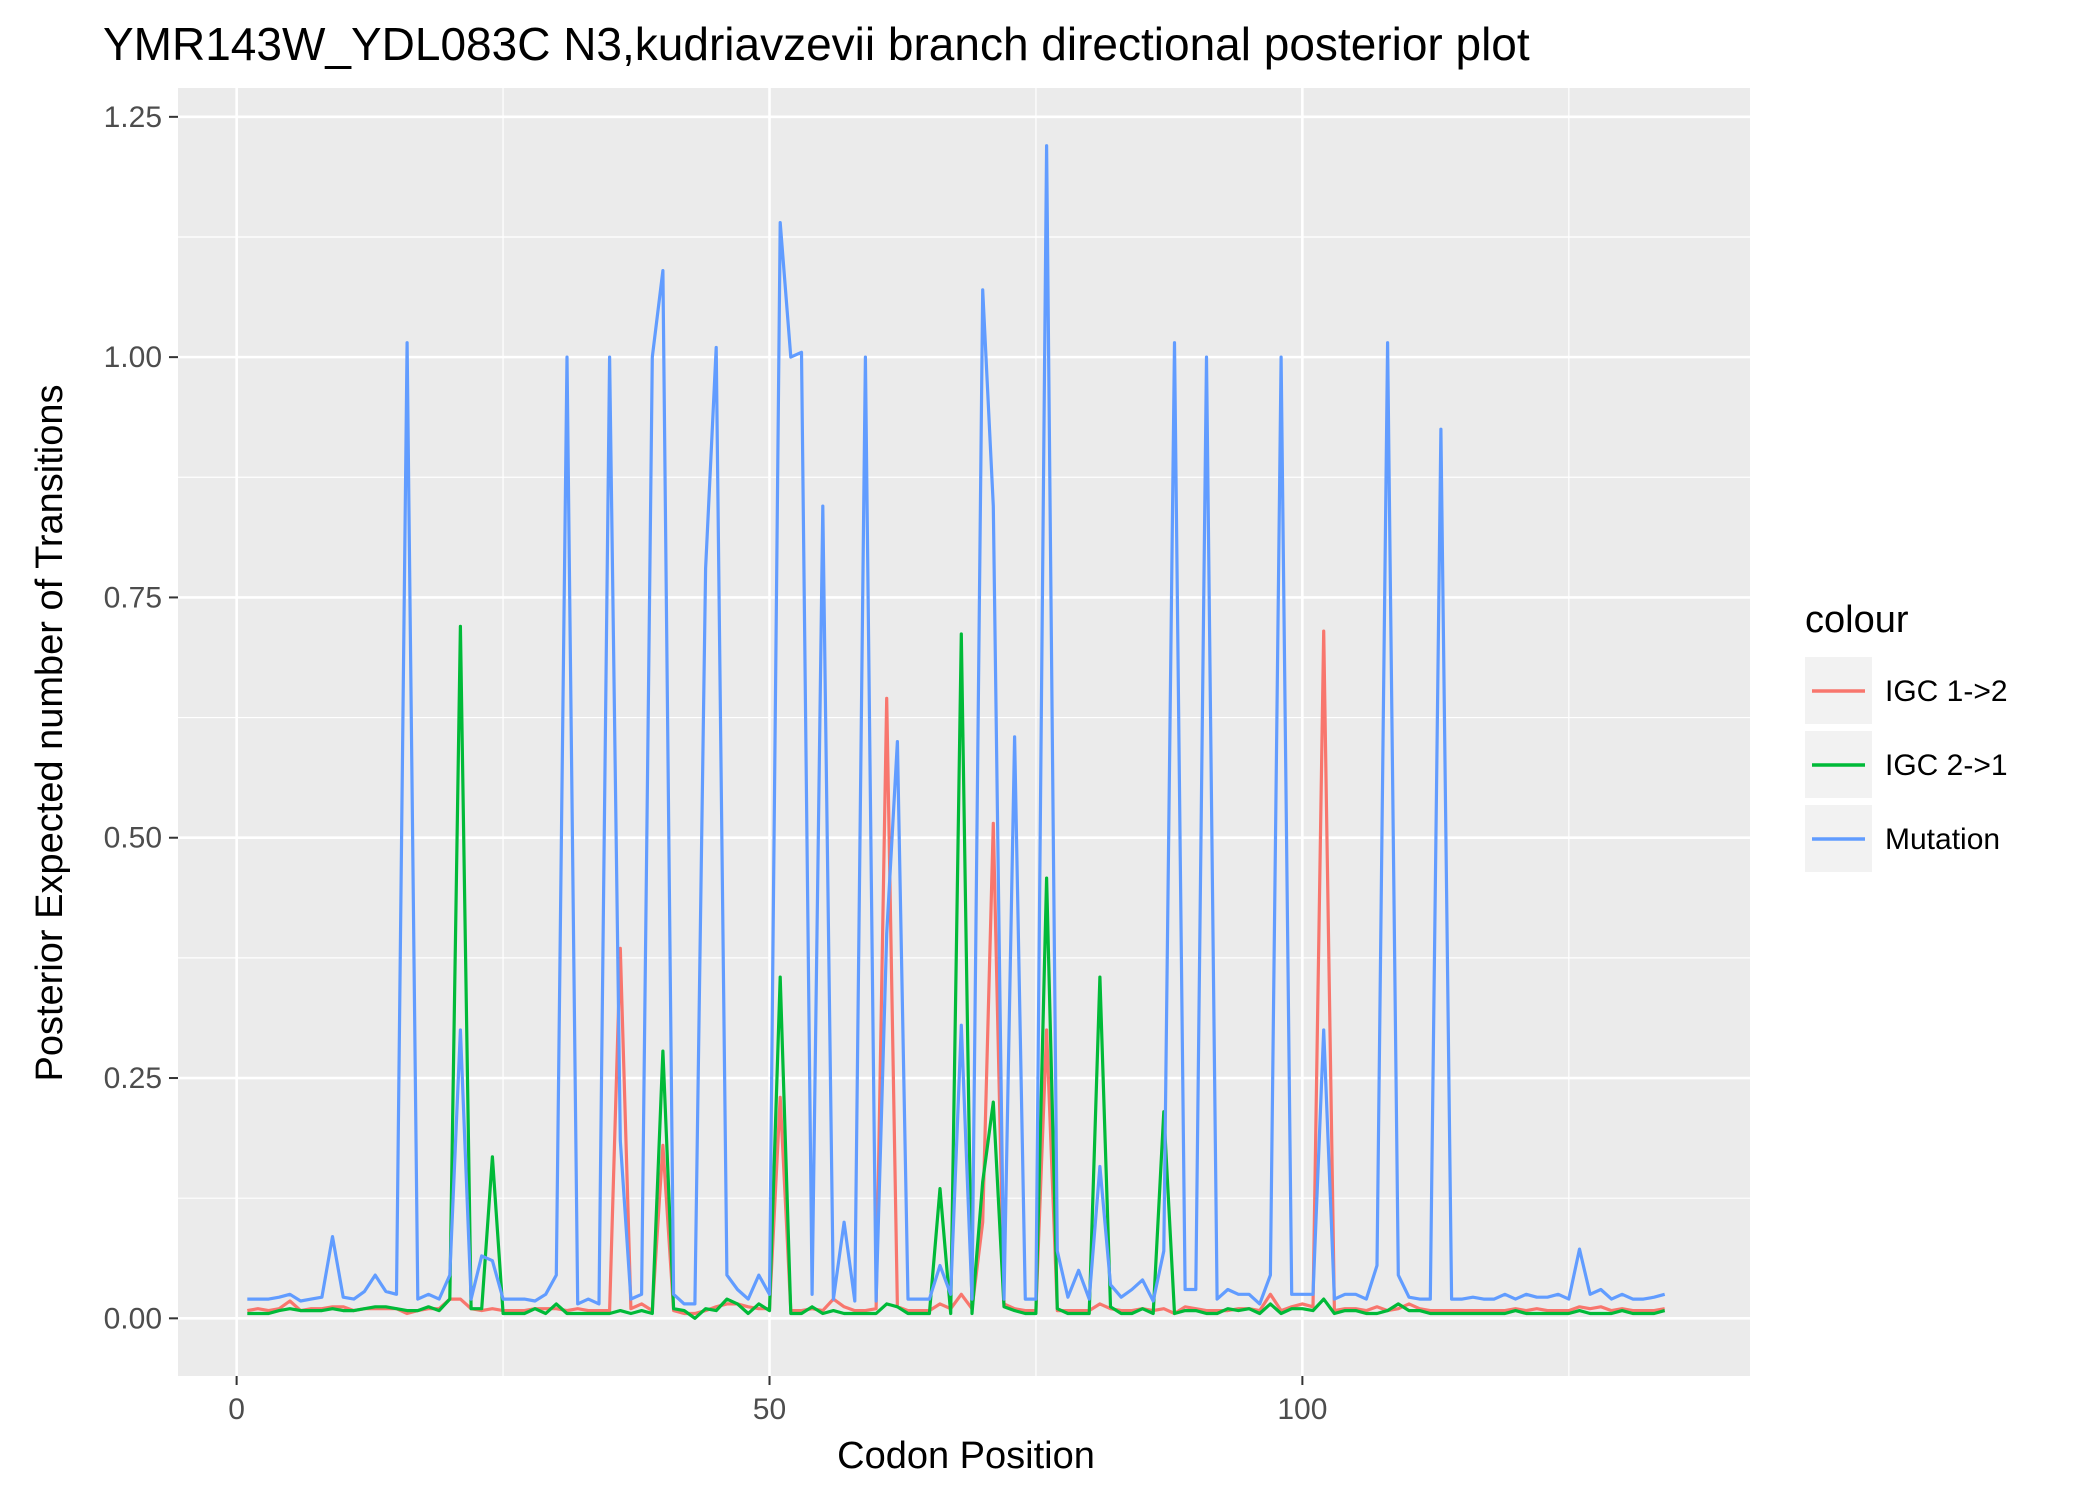  What do you see at coordinates (769, 1409) in the screenshot?
I see `x-tick-label: 50` at bounding box center [769, 1409].